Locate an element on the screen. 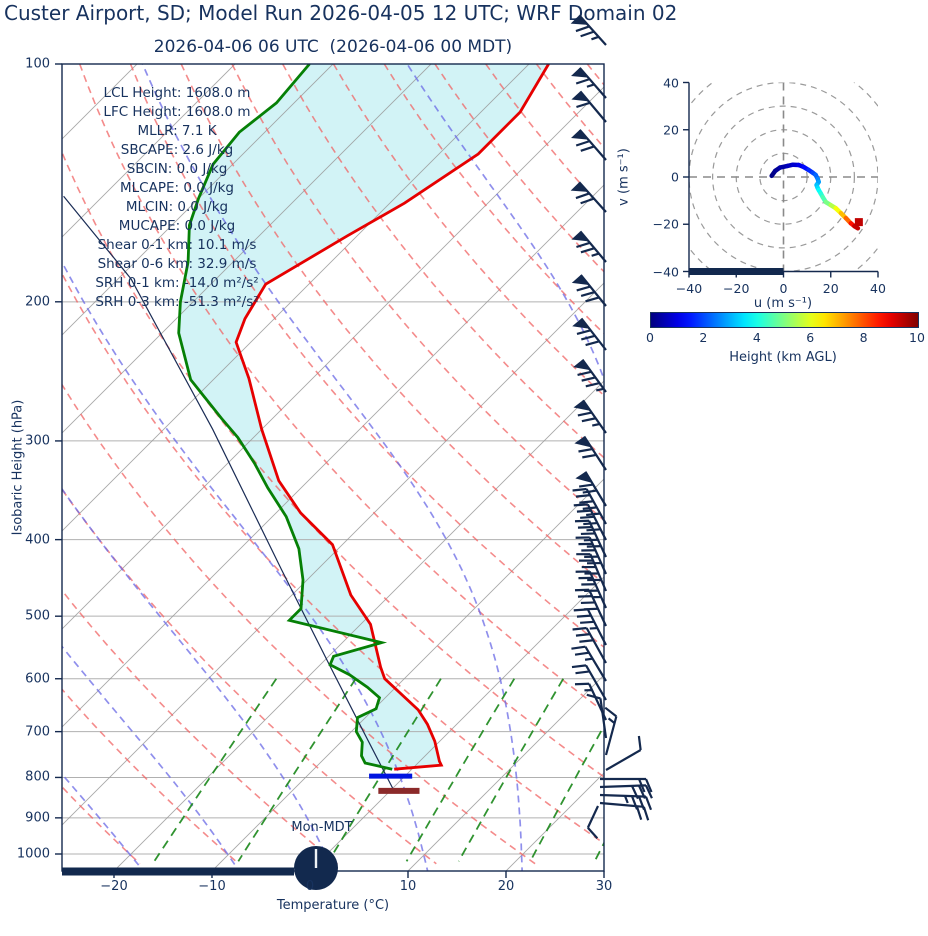  pressure-tick-label: 800 is located at coordinates (37, 777).